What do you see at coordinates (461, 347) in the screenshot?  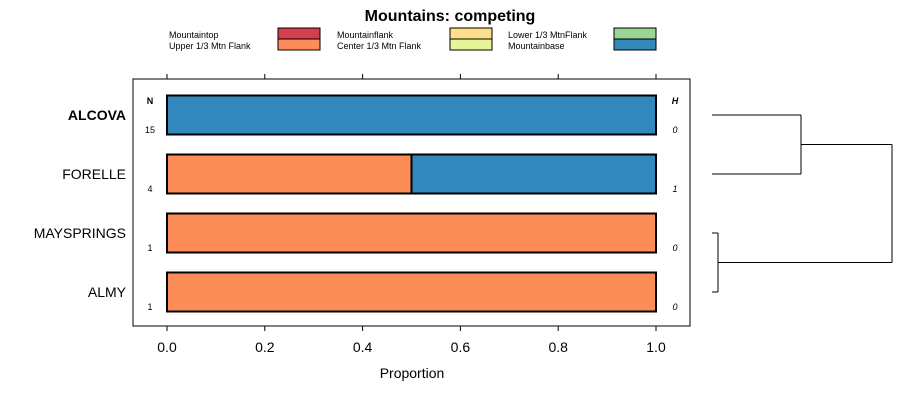 I see `x-tick-label: 0.6` at bounding box center [461, 347].